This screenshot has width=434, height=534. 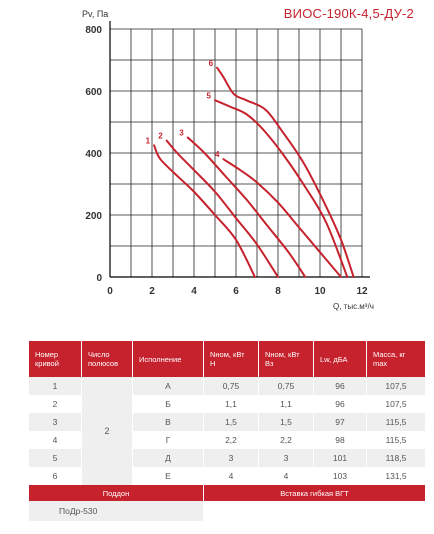 What do you see at coordinates (160, 136) in the screenshot?
I see `curve-label-2: 2` at bounding box center [160, 136].